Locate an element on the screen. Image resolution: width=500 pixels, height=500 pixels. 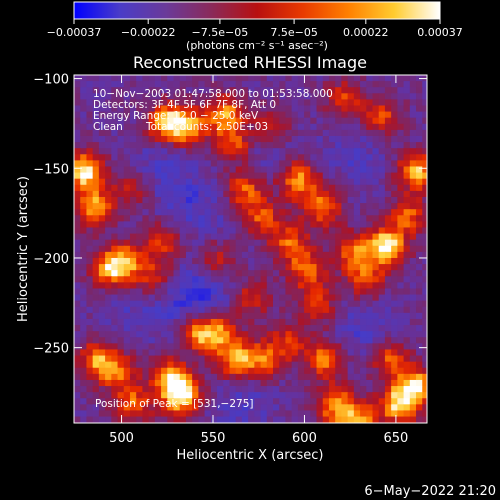
colorbar-tick-label: 0.00037 is located at coordinates (440, 32).